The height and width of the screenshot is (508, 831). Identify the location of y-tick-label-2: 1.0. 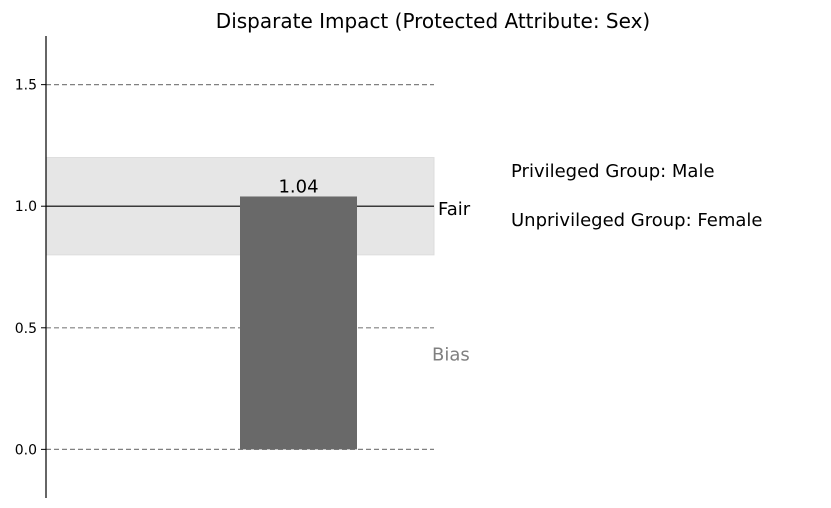
(26, 207).